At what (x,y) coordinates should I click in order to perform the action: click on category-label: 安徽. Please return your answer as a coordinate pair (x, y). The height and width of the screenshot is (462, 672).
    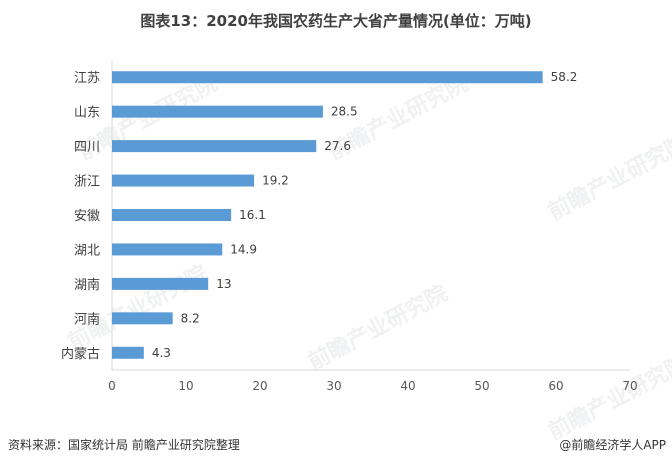
    Looking at the image, I should click on (87, 216).